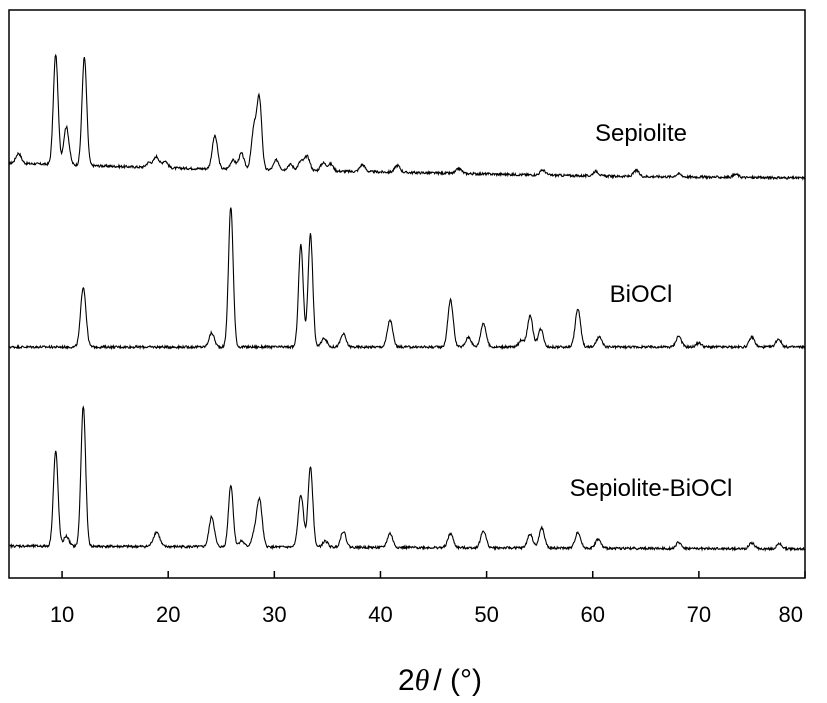 The image size is (827, 703). I want to click on x-axis-label: 2θ / (°), so click(440, 680).